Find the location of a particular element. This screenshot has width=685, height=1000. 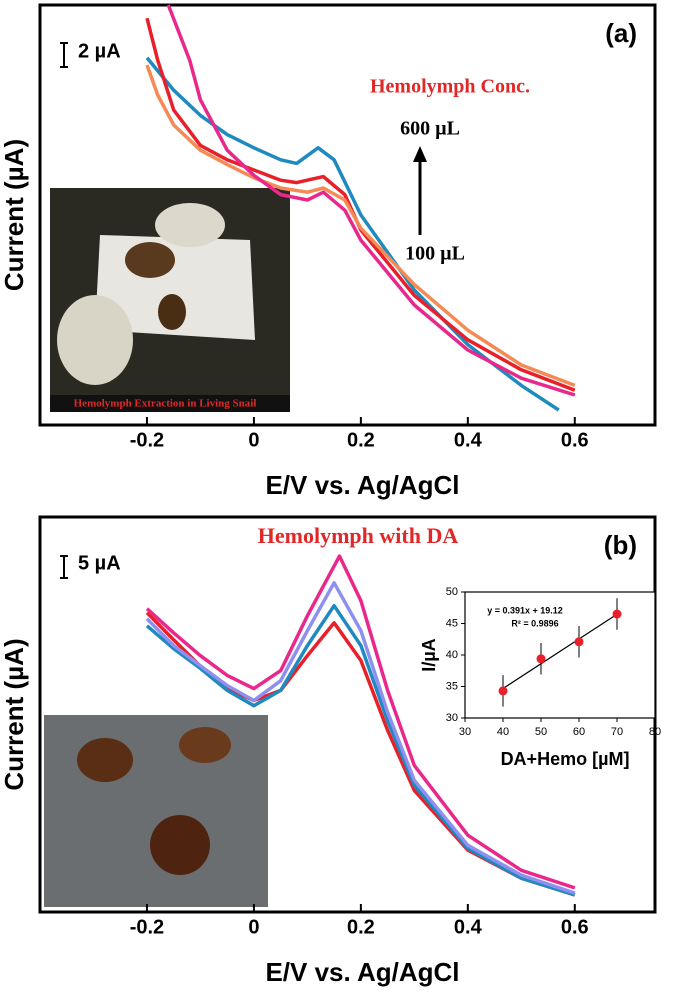

y-tick-label: 40 is located at coordinates (452, 655).